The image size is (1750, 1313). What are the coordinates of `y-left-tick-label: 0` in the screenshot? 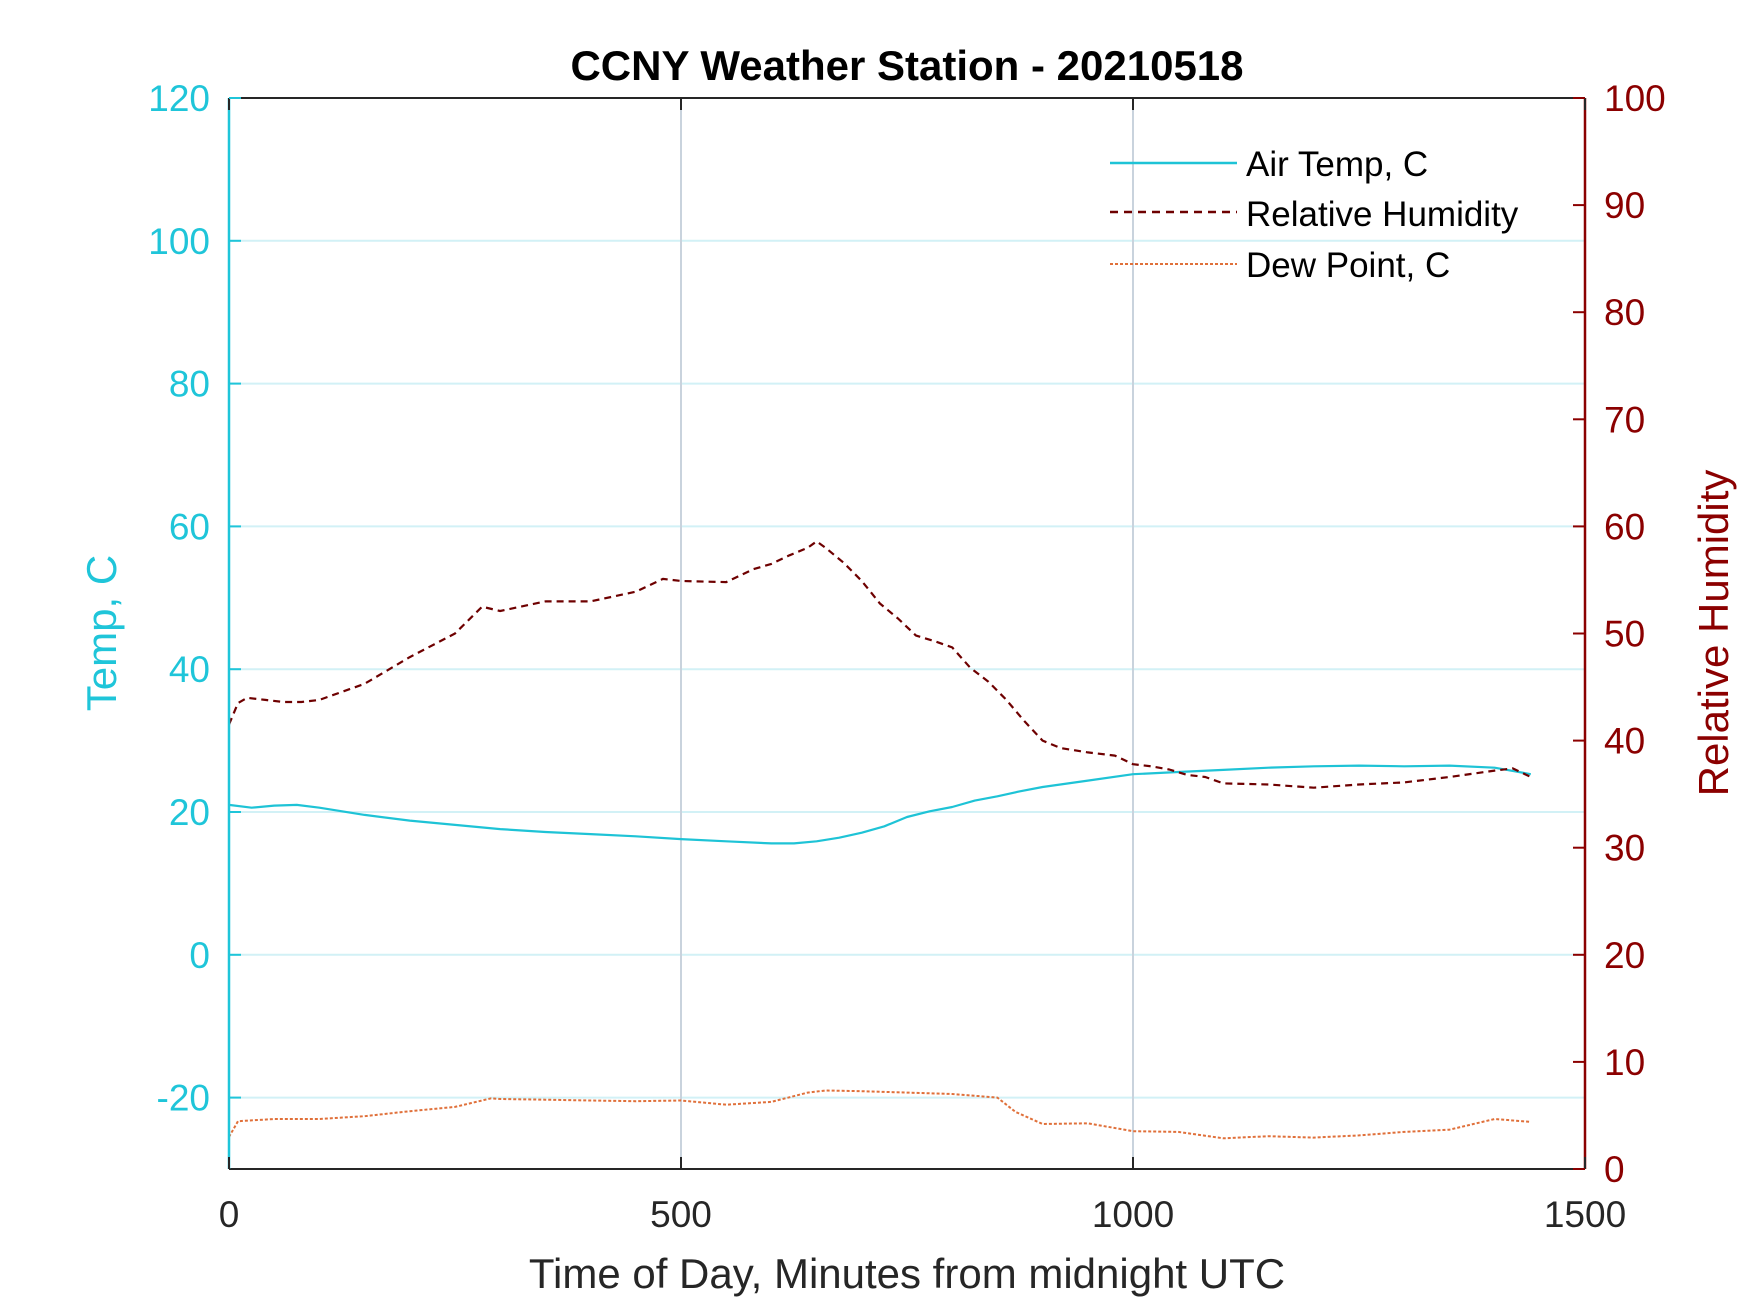 It's located at (199, 955).